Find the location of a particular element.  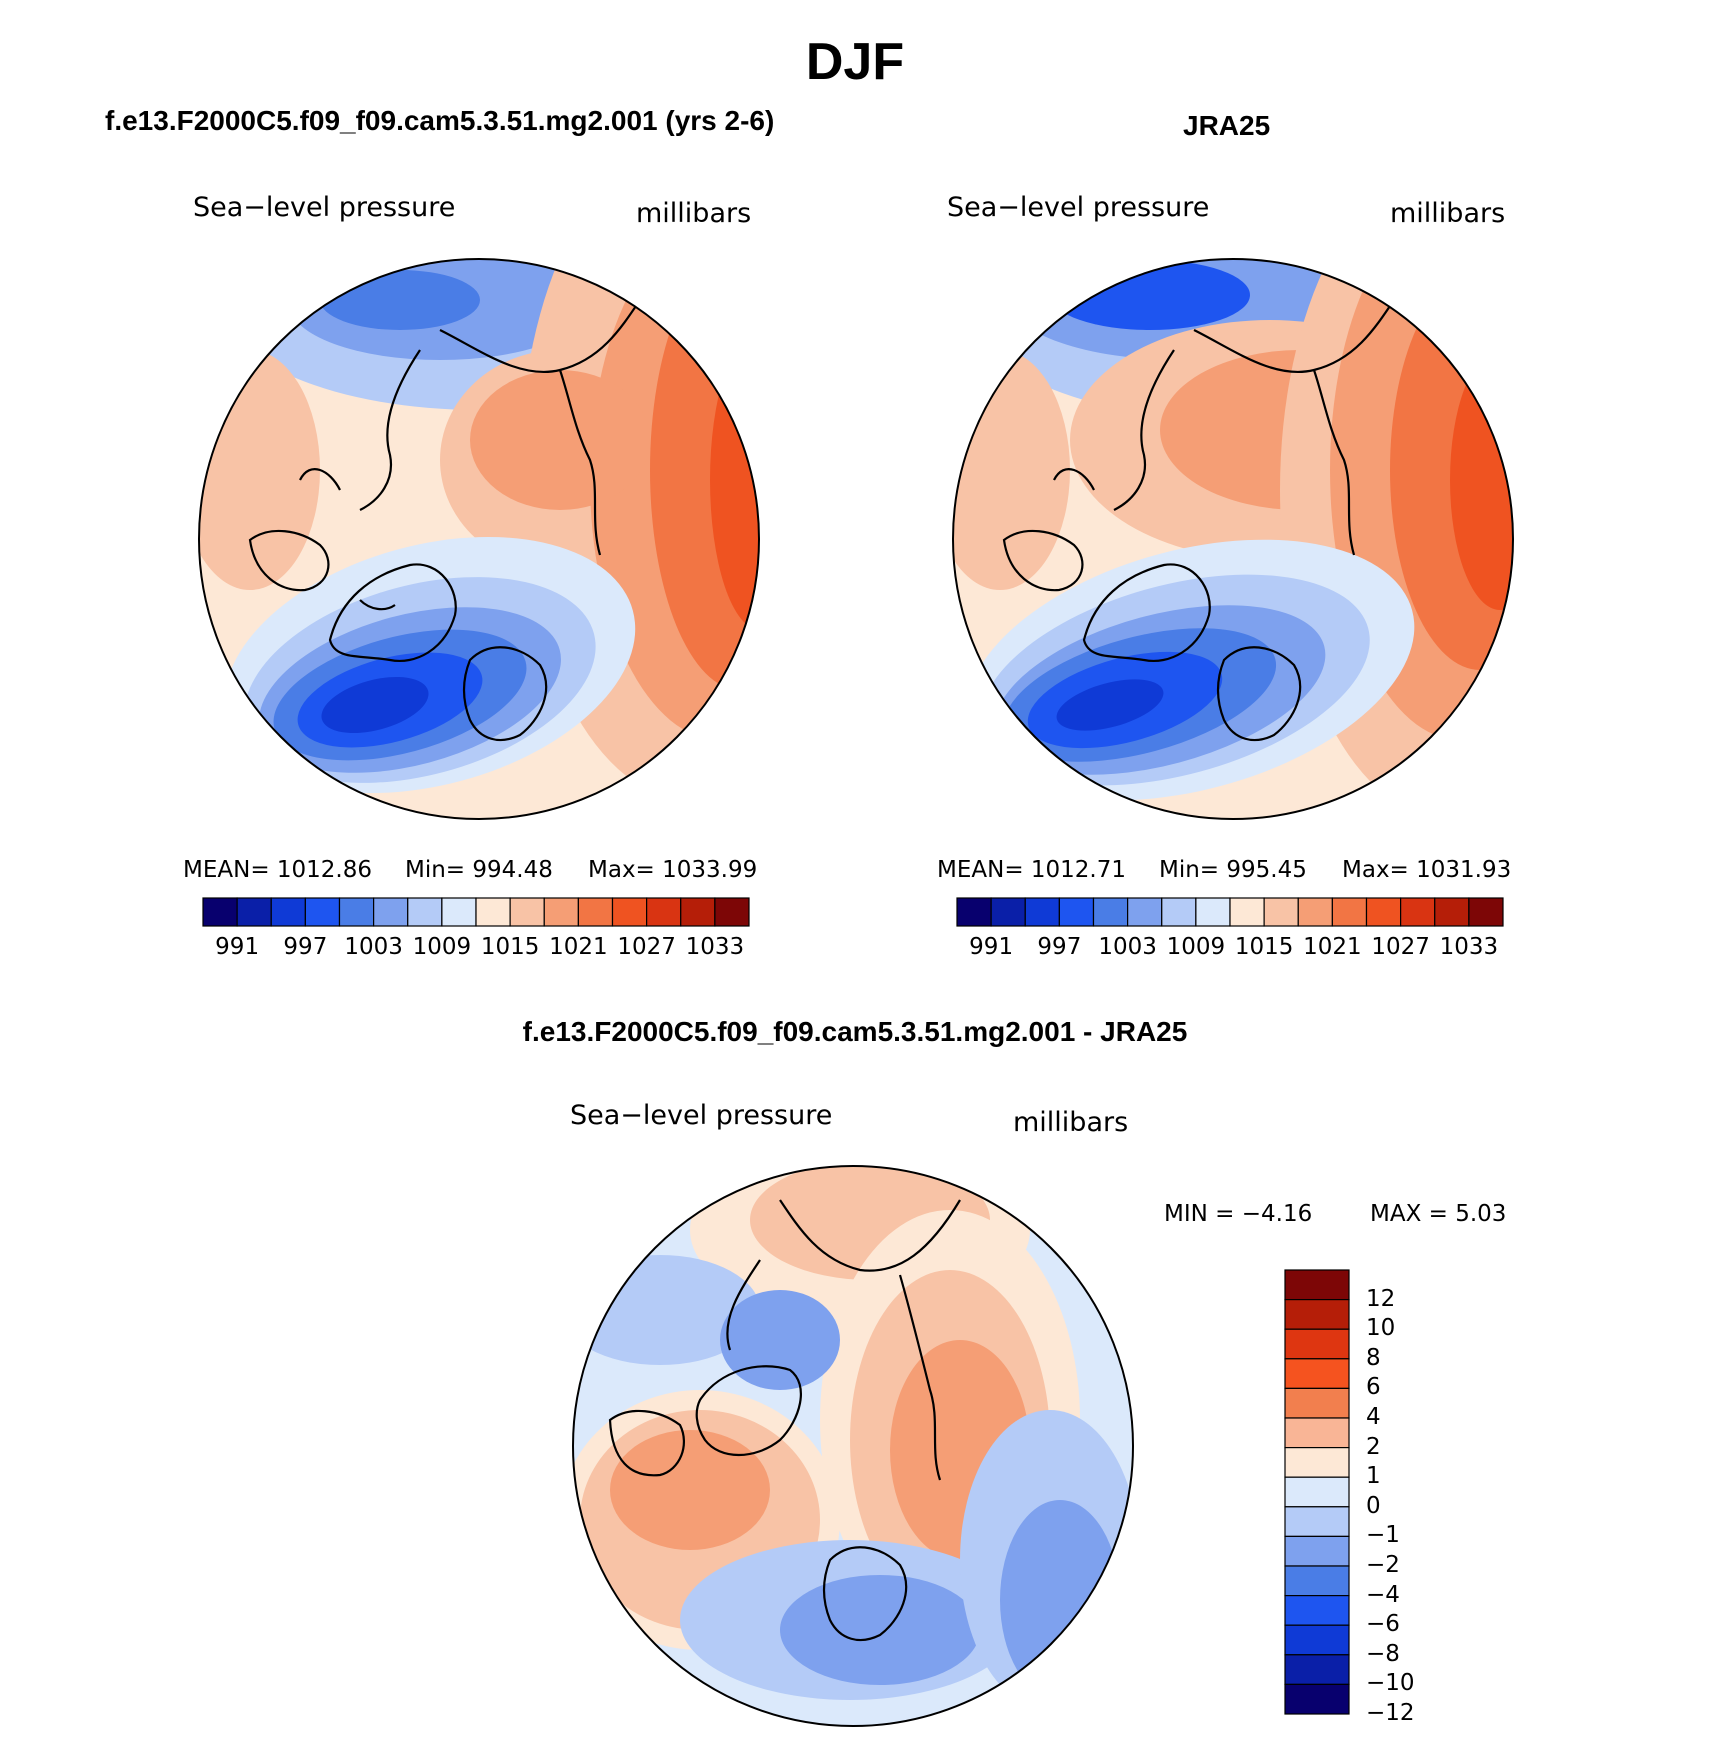

panel-diff-colorbar-tick-label: −10 is located at coordinates (1390, 1683).